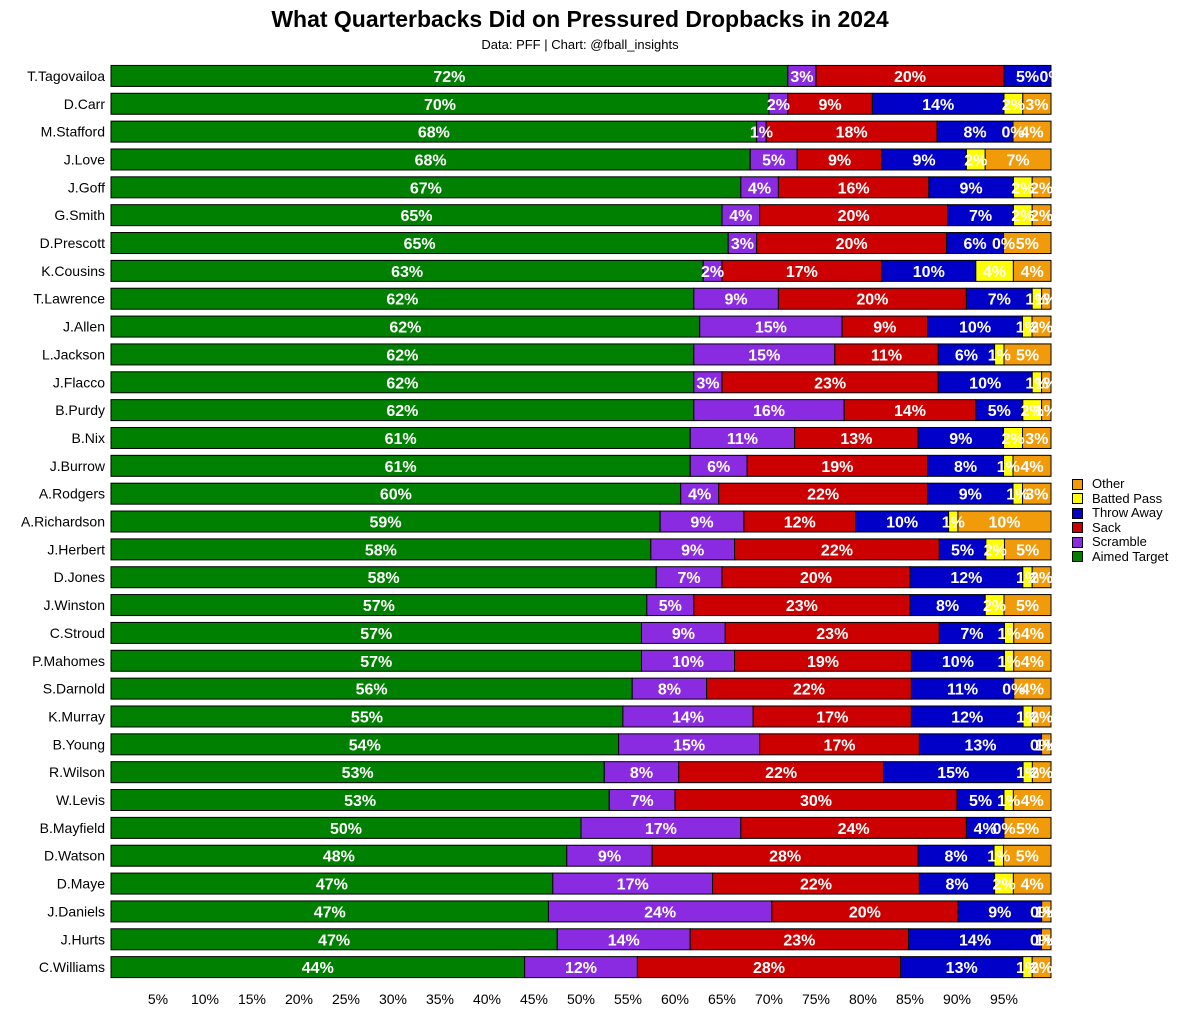  I want to click on value-label-c-williams-aimed-target: 44%, so click(318, 968).